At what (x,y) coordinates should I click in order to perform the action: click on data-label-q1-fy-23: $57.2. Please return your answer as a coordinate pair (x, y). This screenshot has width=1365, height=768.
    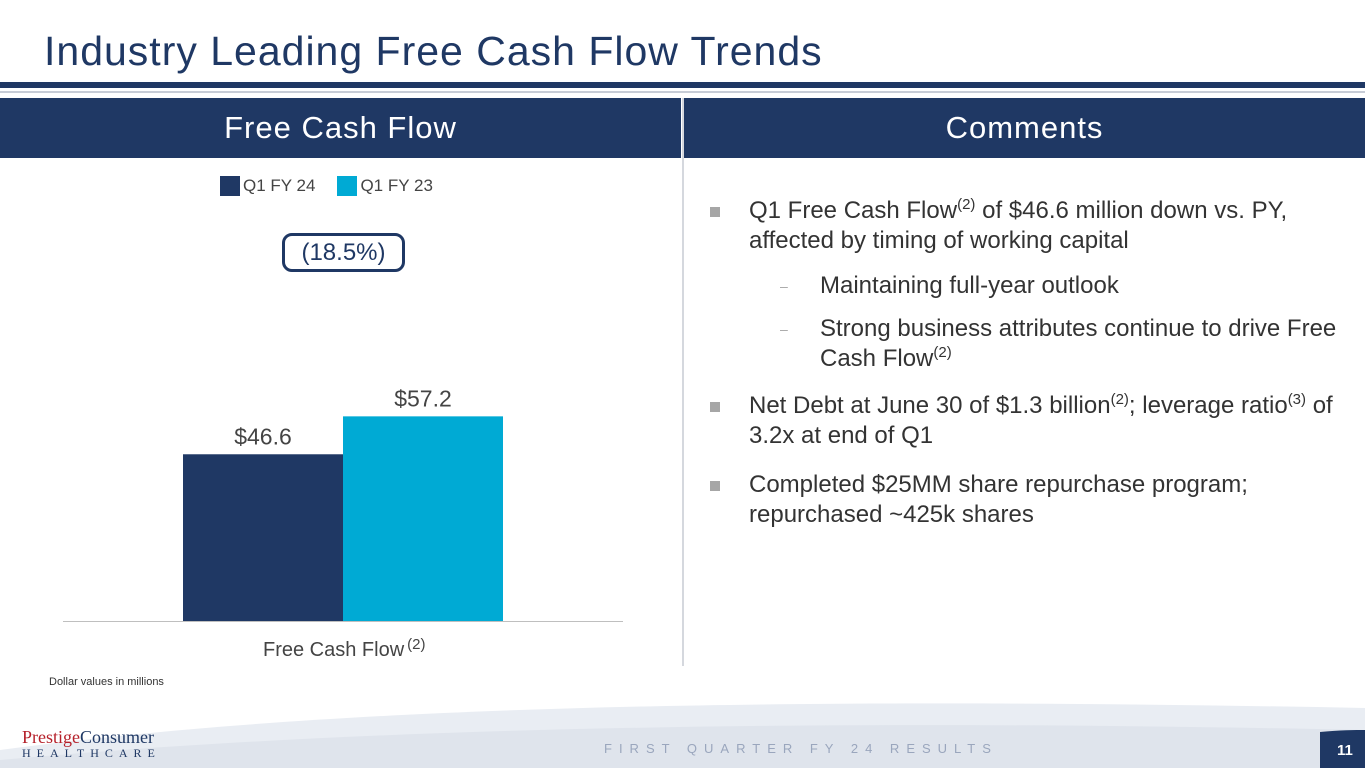
    Looking at the image, I should click on (423, 398).